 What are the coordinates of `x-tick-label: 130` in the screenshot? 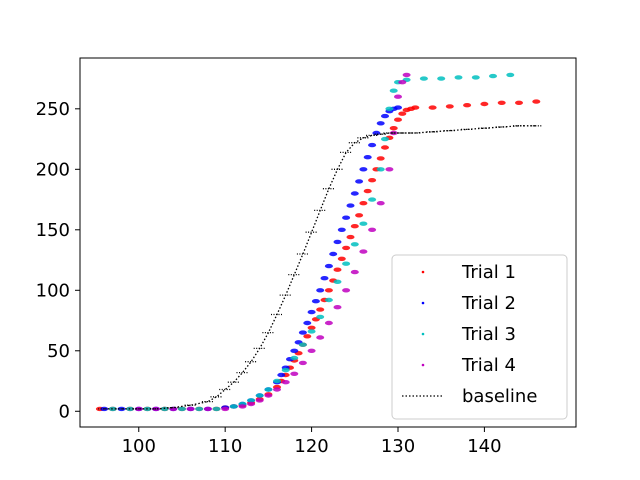 It's located at (398, 446).